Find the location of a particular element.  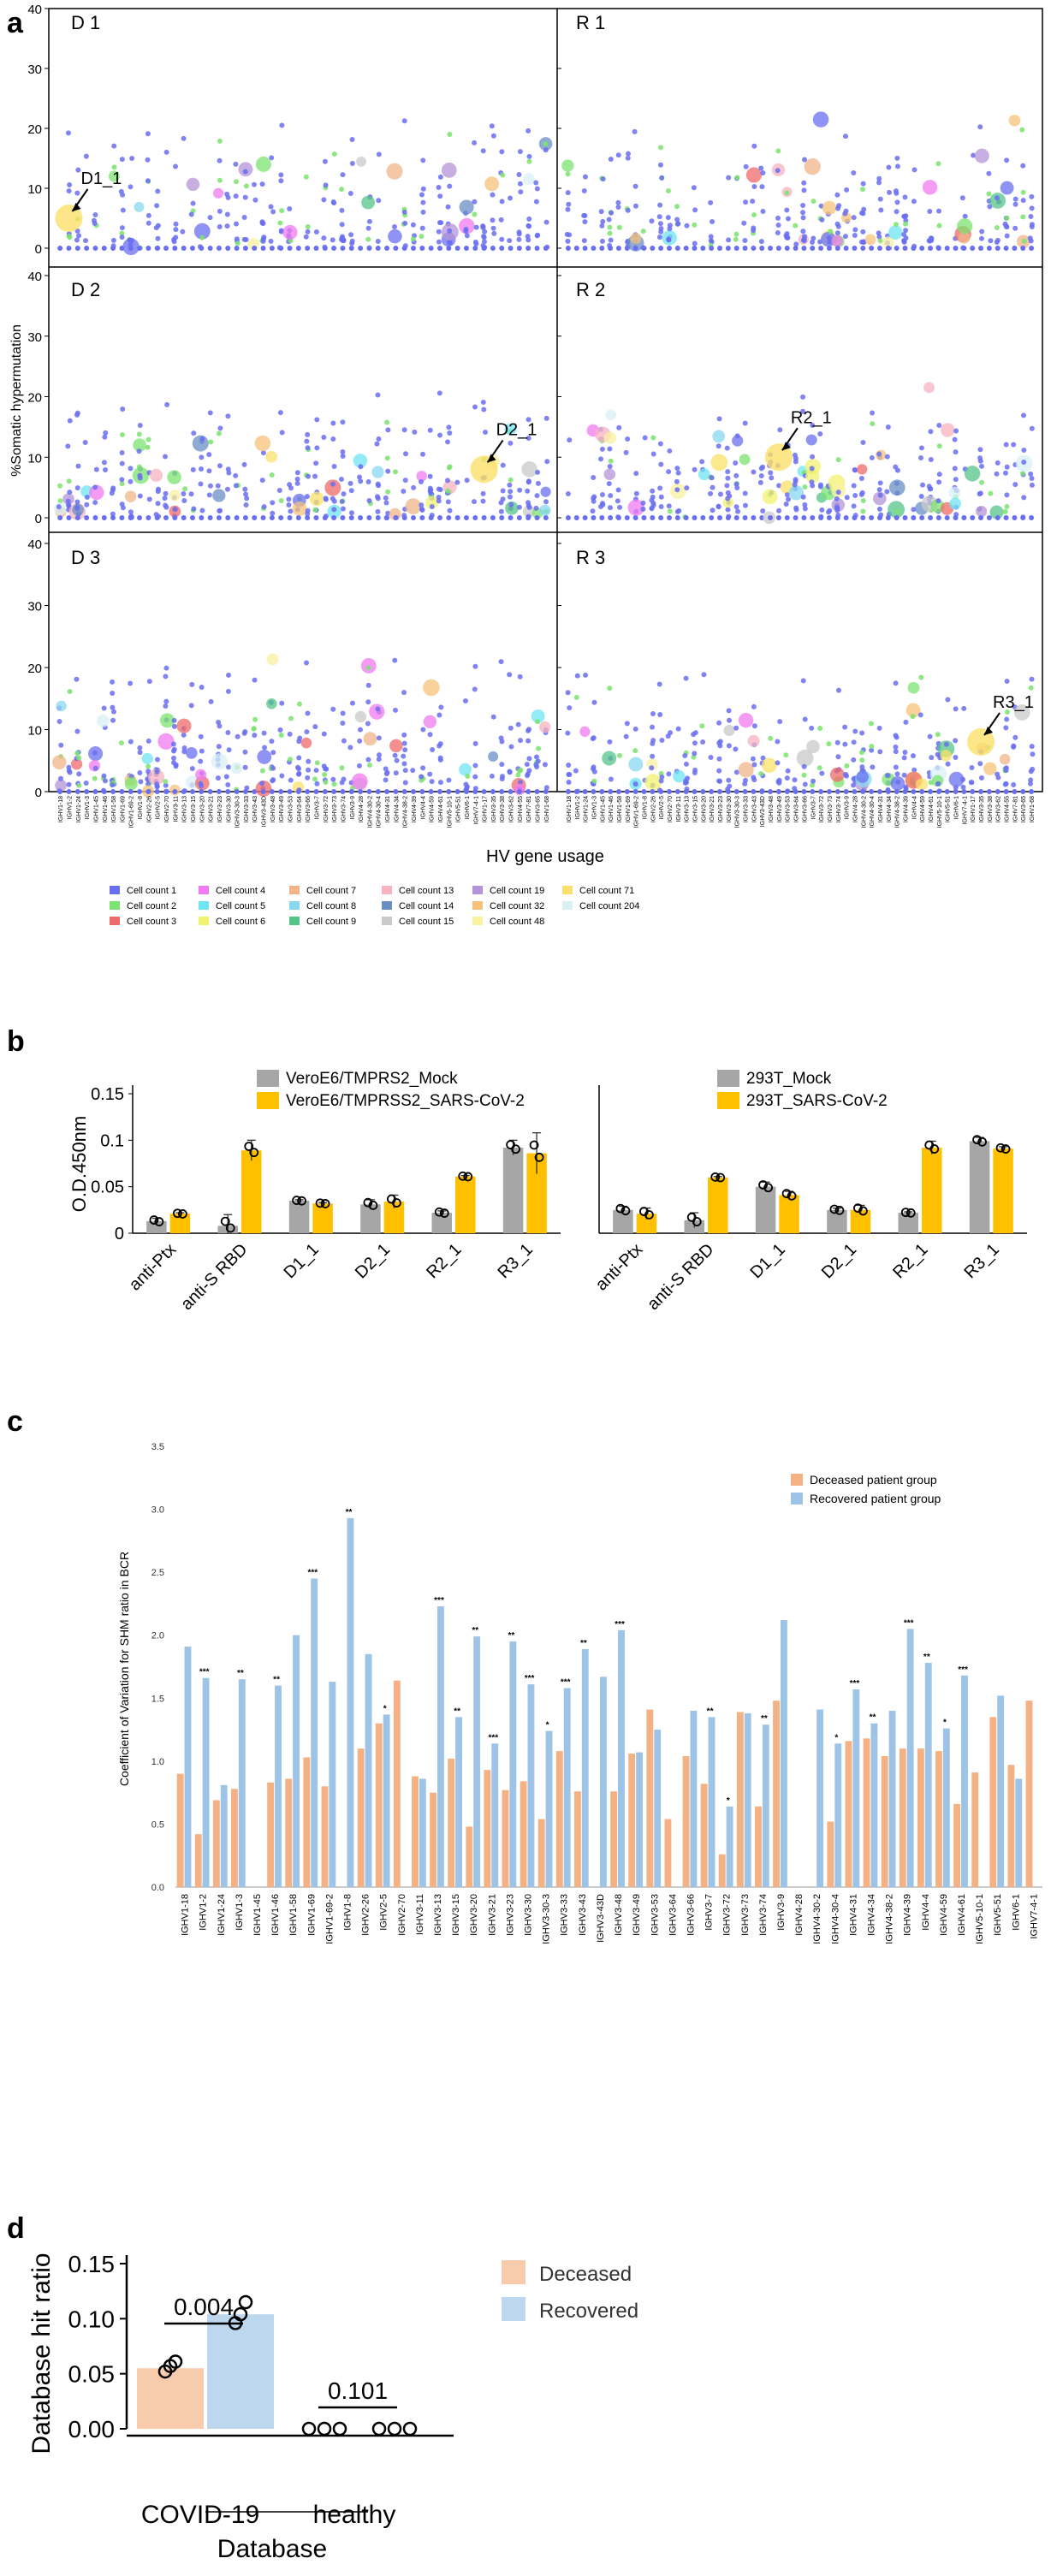

x-tick-label: healthy is located at coordinates (354, 2515).